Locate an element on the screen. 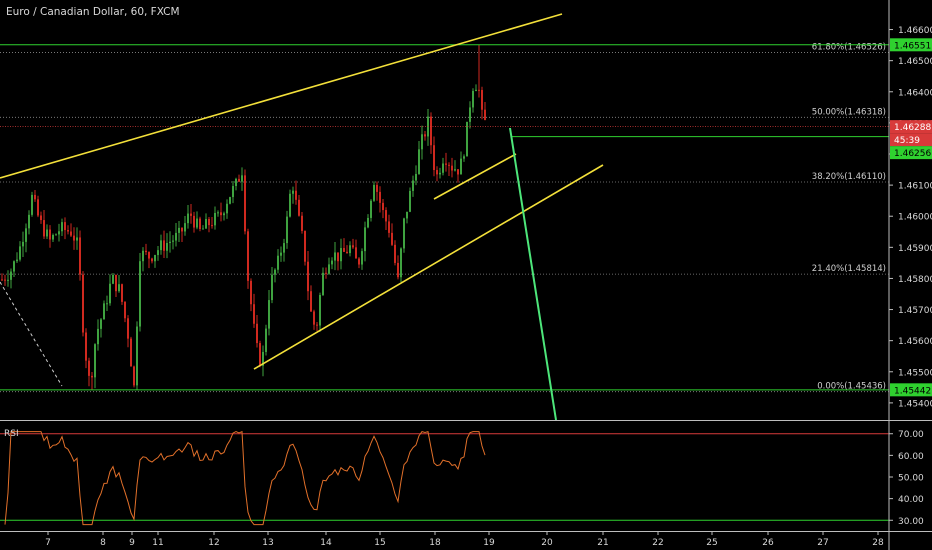  projection-line is located at coordinates (533, 274).